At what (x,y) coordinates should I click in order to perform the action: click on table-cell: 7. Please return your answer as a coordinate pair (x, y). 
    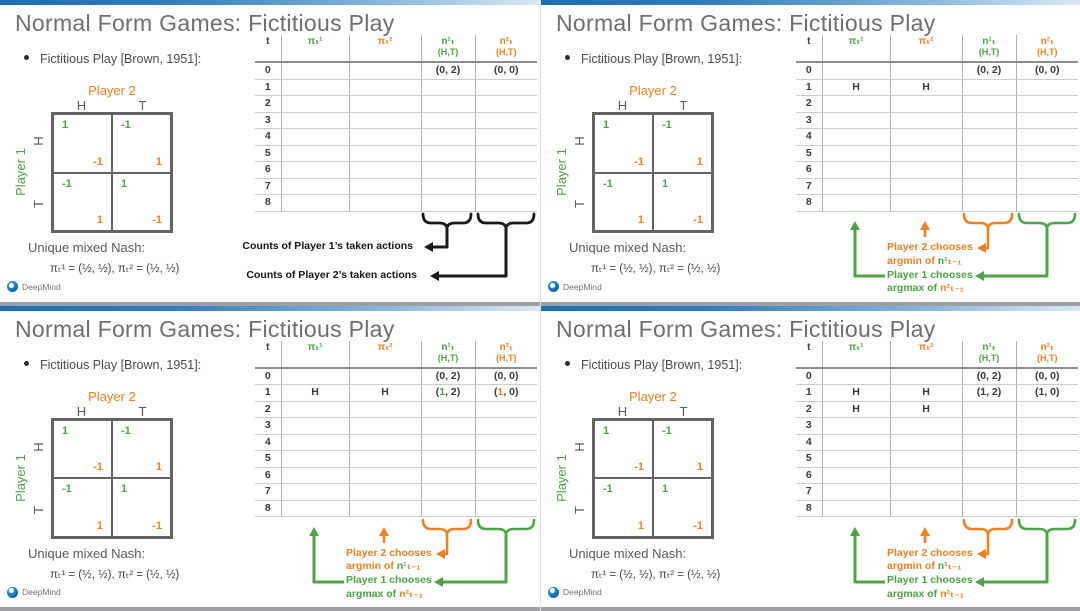
    Looking at the image, I should click on (809, 186).